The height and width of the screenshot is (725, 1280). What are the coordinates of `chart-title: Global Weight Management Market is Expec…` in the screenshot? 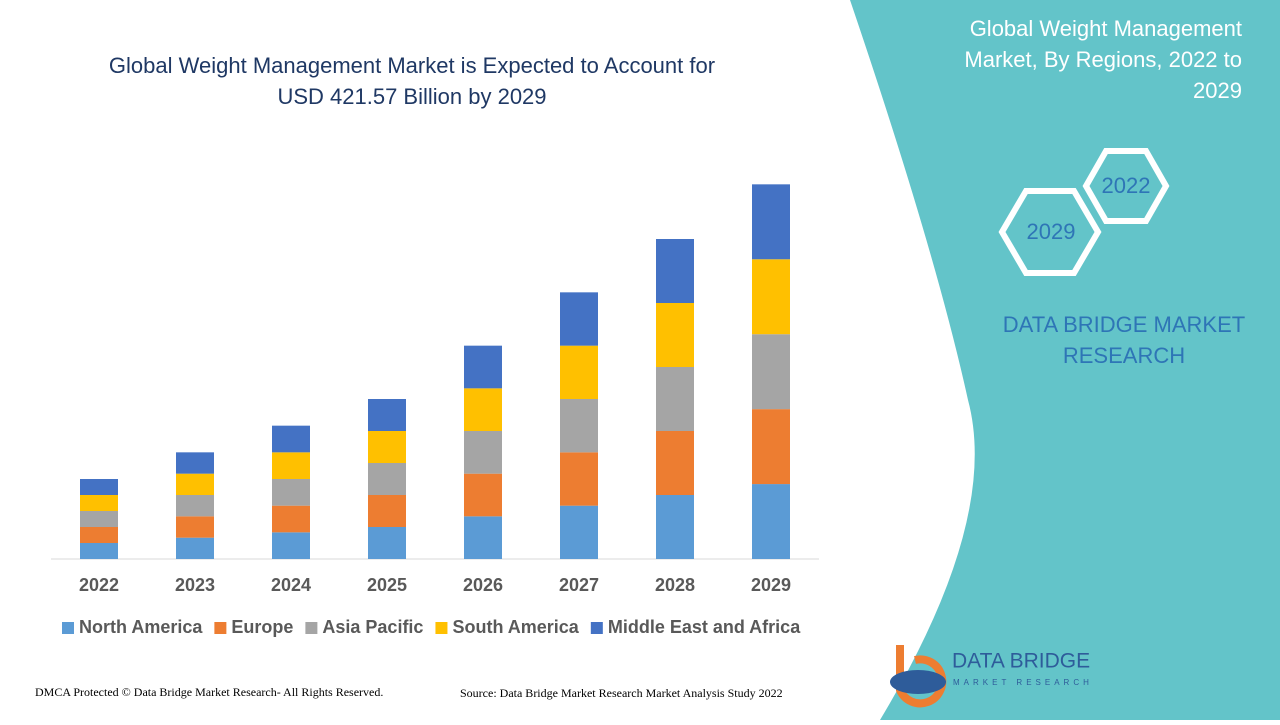 It's located at (412, 65).